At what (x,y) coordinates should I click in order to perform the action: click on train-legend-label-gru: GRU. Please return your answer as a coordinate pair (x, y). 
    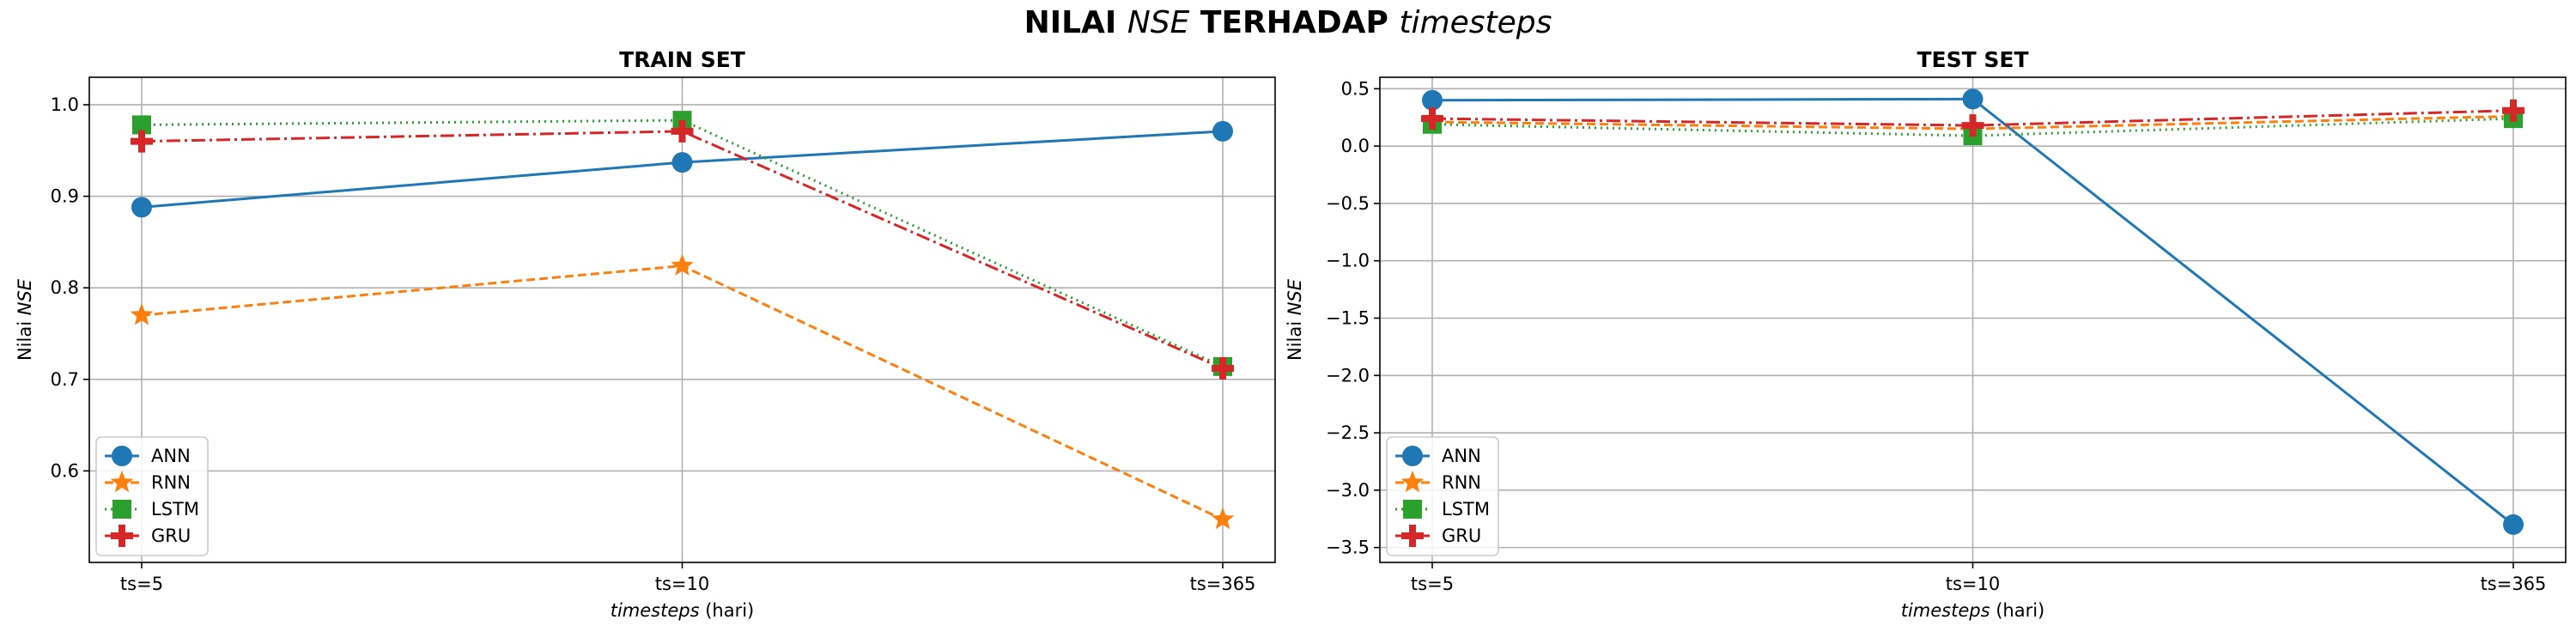
    Looking at the image, I should click on (171, 536).